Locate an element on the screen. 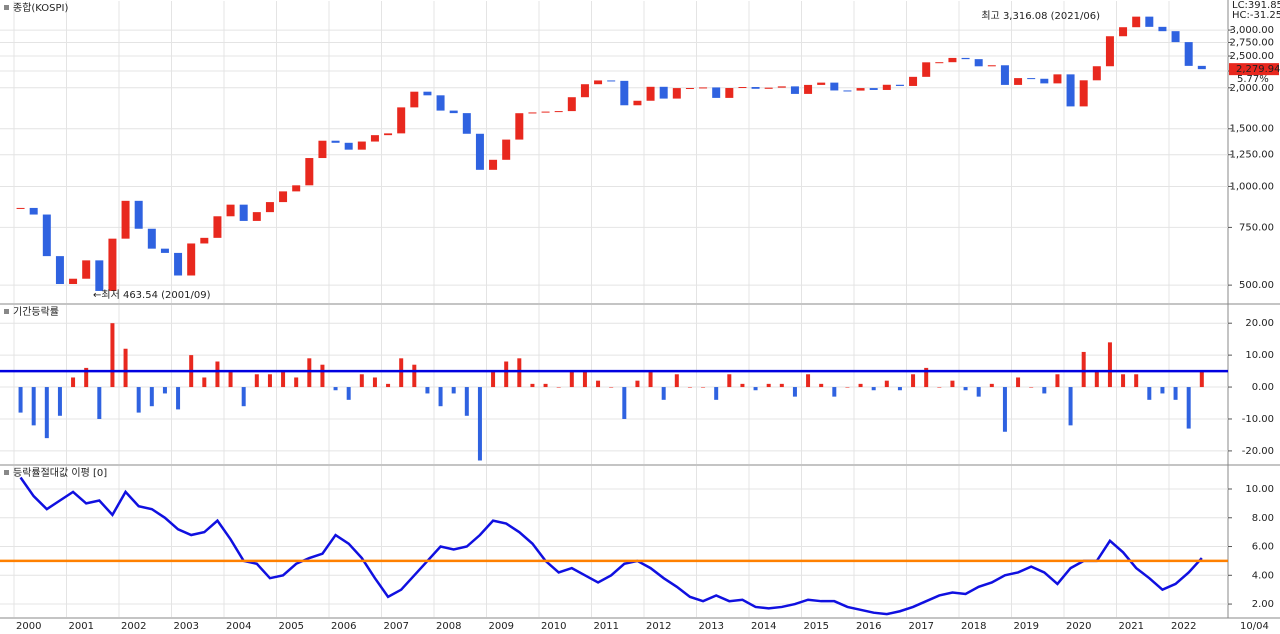 The width and height of the screenshot is (1280, 634). y-tick-label: 4.00 is located at coordinates (1263, 575).